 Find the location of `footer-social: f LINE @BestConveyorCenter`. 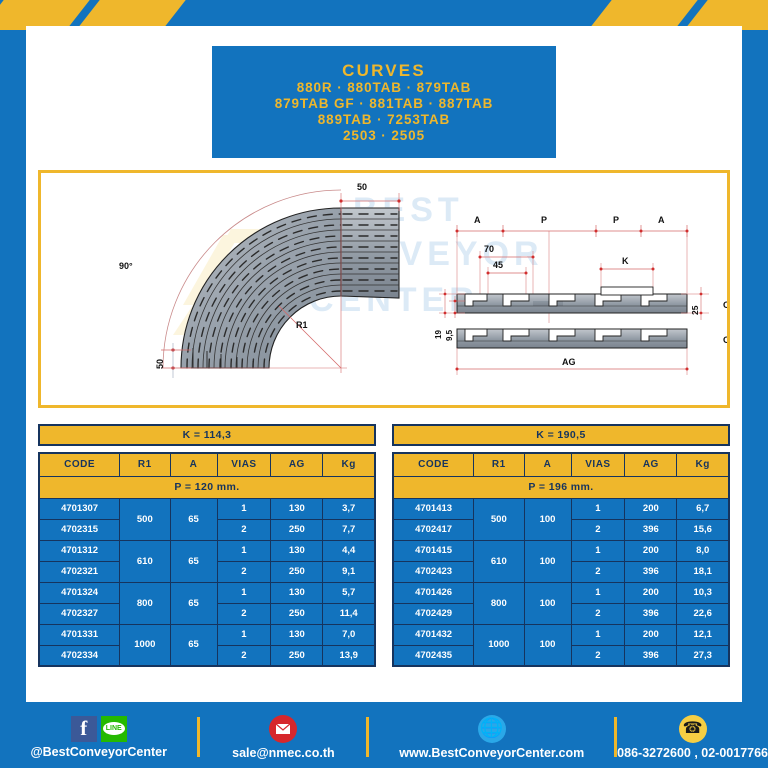

footer-social: f LINE @BestConveyorCenter is located at coordinates (98, 737).